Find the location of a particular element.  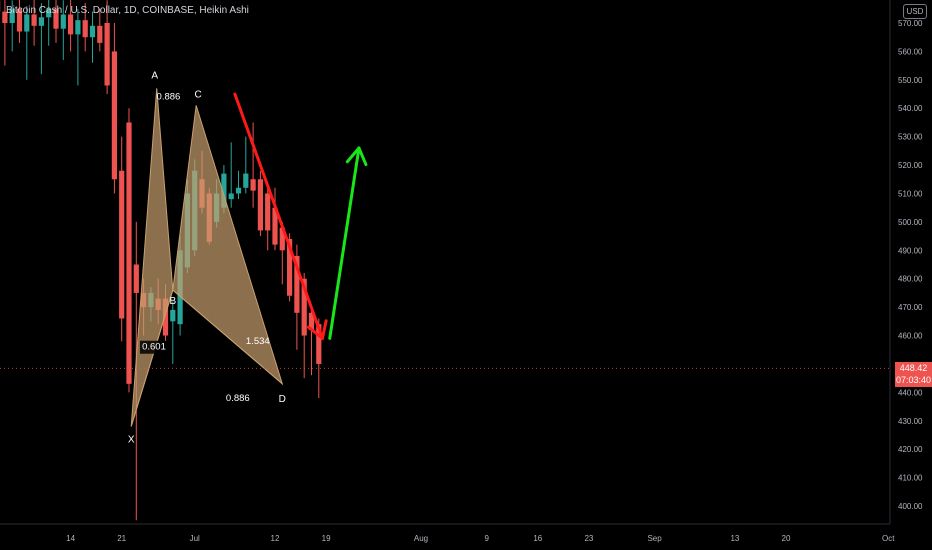

currency-badge: USD is located at coordinates (915, 11).